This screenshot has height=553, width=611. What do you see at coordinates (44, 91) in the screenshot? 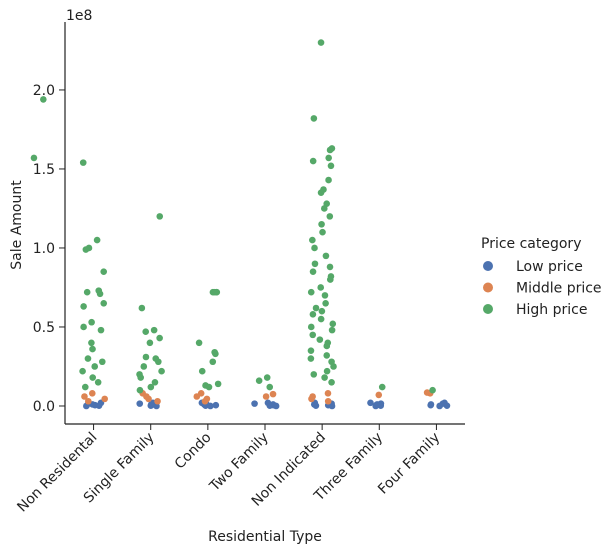
I see `y-tick-label: 2.0` at bounding box center [44, 91].